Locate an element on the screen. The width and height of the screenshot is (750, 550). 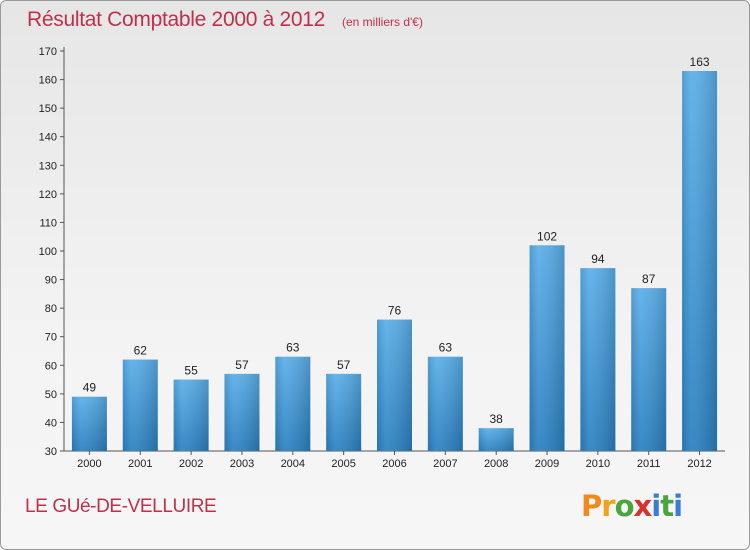
data-label: 102 is located at coordinates (547, 236).